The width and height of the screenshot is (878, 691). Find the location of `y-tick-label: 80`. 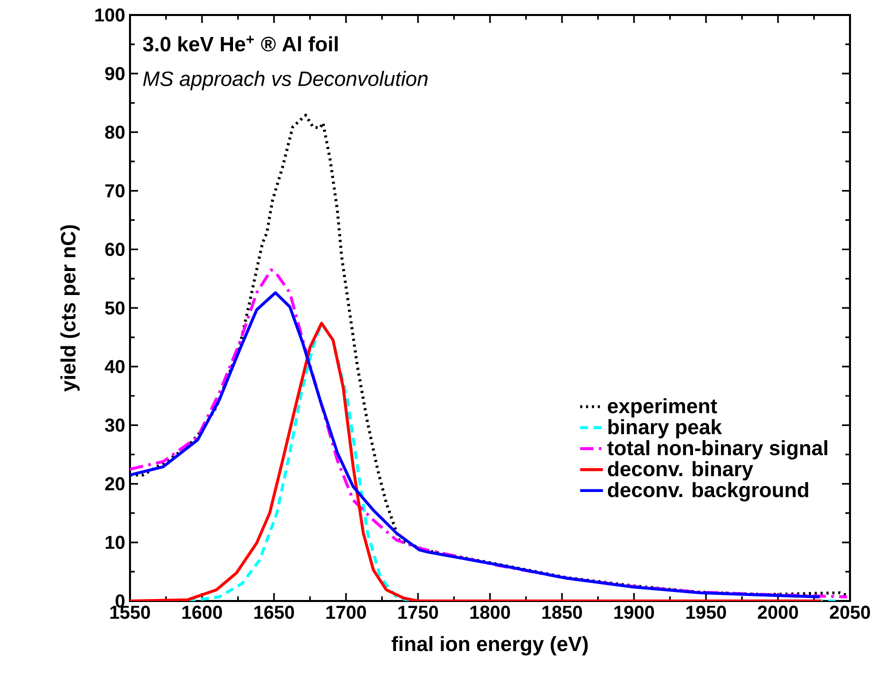

y-tick-label: 80 is located at coordinates (115, 132).